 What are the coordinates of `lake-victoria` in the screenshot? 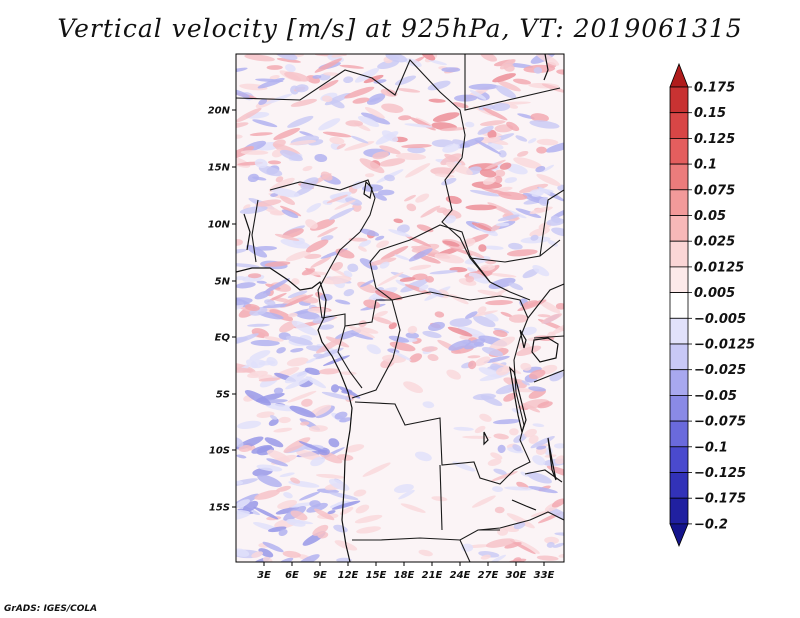 It's located at (545, 350).